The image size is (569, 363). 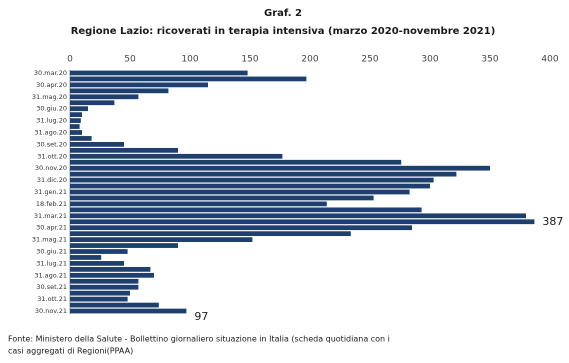 I want to click on y-tick-label: 31.mag.21, so click(x=49, y=240).